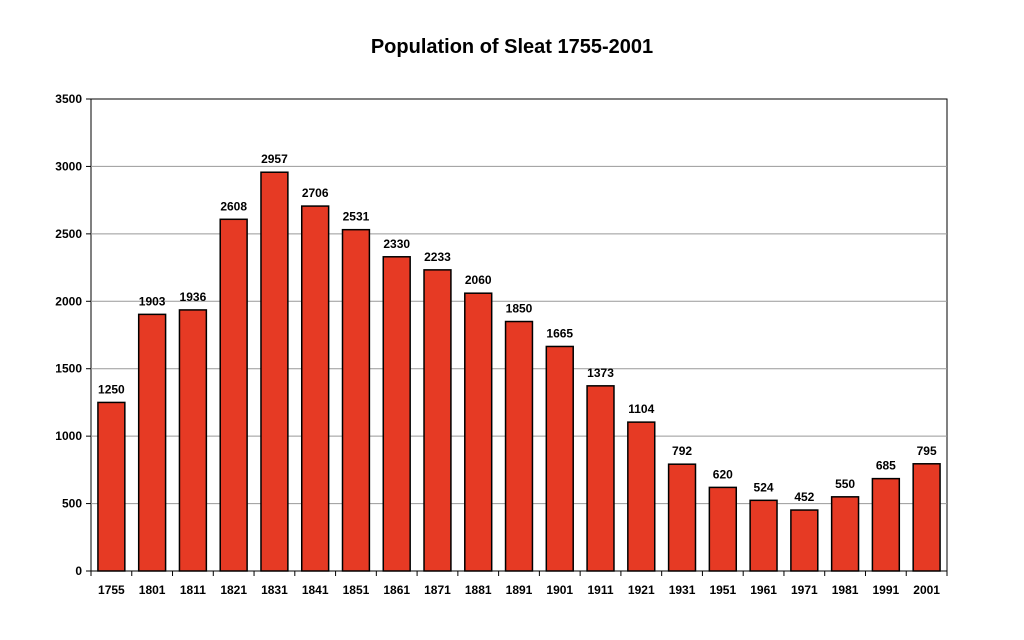  Describe the element at coordinates (233, 590) in the screenshot. I see `x-tick-label: 1821` at that location.